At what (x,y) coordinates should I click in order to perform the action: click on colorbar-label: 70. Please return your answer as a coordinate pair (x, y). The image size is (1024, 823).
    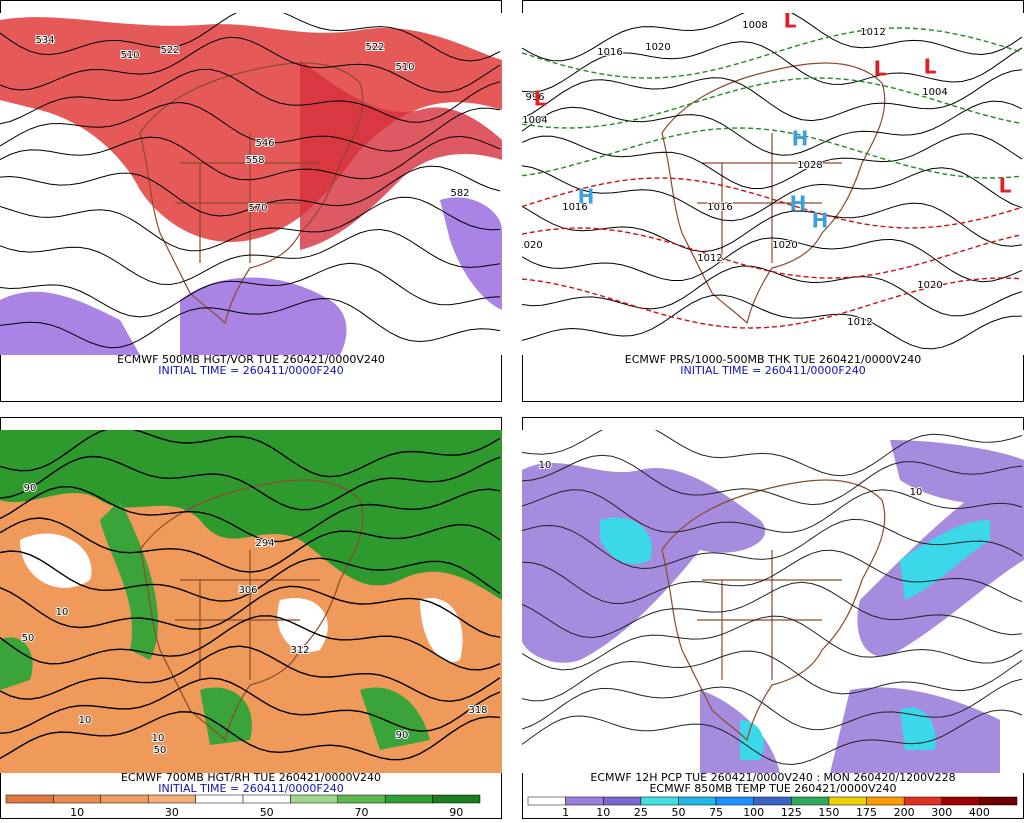
    Looking at the image, I should click on (362, 812).